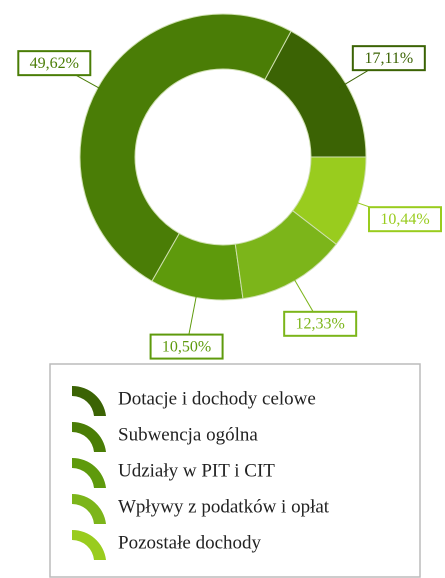 The height and width of the screenshot is (578, 445). Describe the element at coordinates (190, 542) in the screenshot. I see `legend-label: Pozostałe dochody` at that location.